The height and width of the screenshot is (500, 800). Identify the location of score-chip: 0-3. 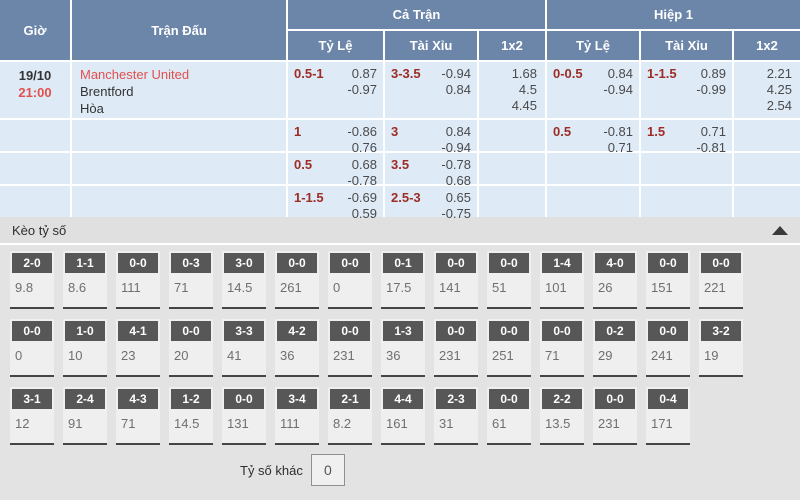
(191, 263).